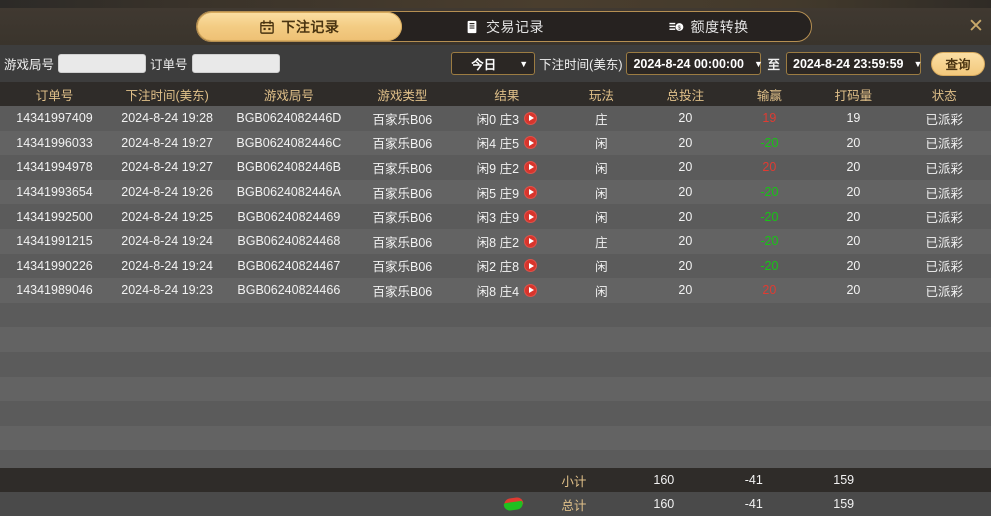  Describe the element at coordinates (288, 167) in the screenshot. I see `cell-game_round: BGB0624082446B` at that location.